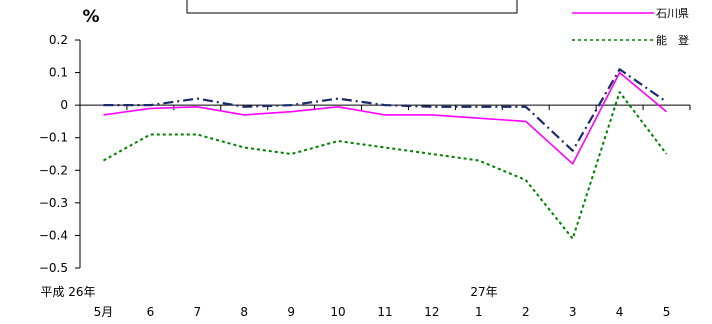 The image size is (712, 324). Describe the element at coordinates (58, 73) in the screenshot. I see `y-tick-label: 0.1` at that location.